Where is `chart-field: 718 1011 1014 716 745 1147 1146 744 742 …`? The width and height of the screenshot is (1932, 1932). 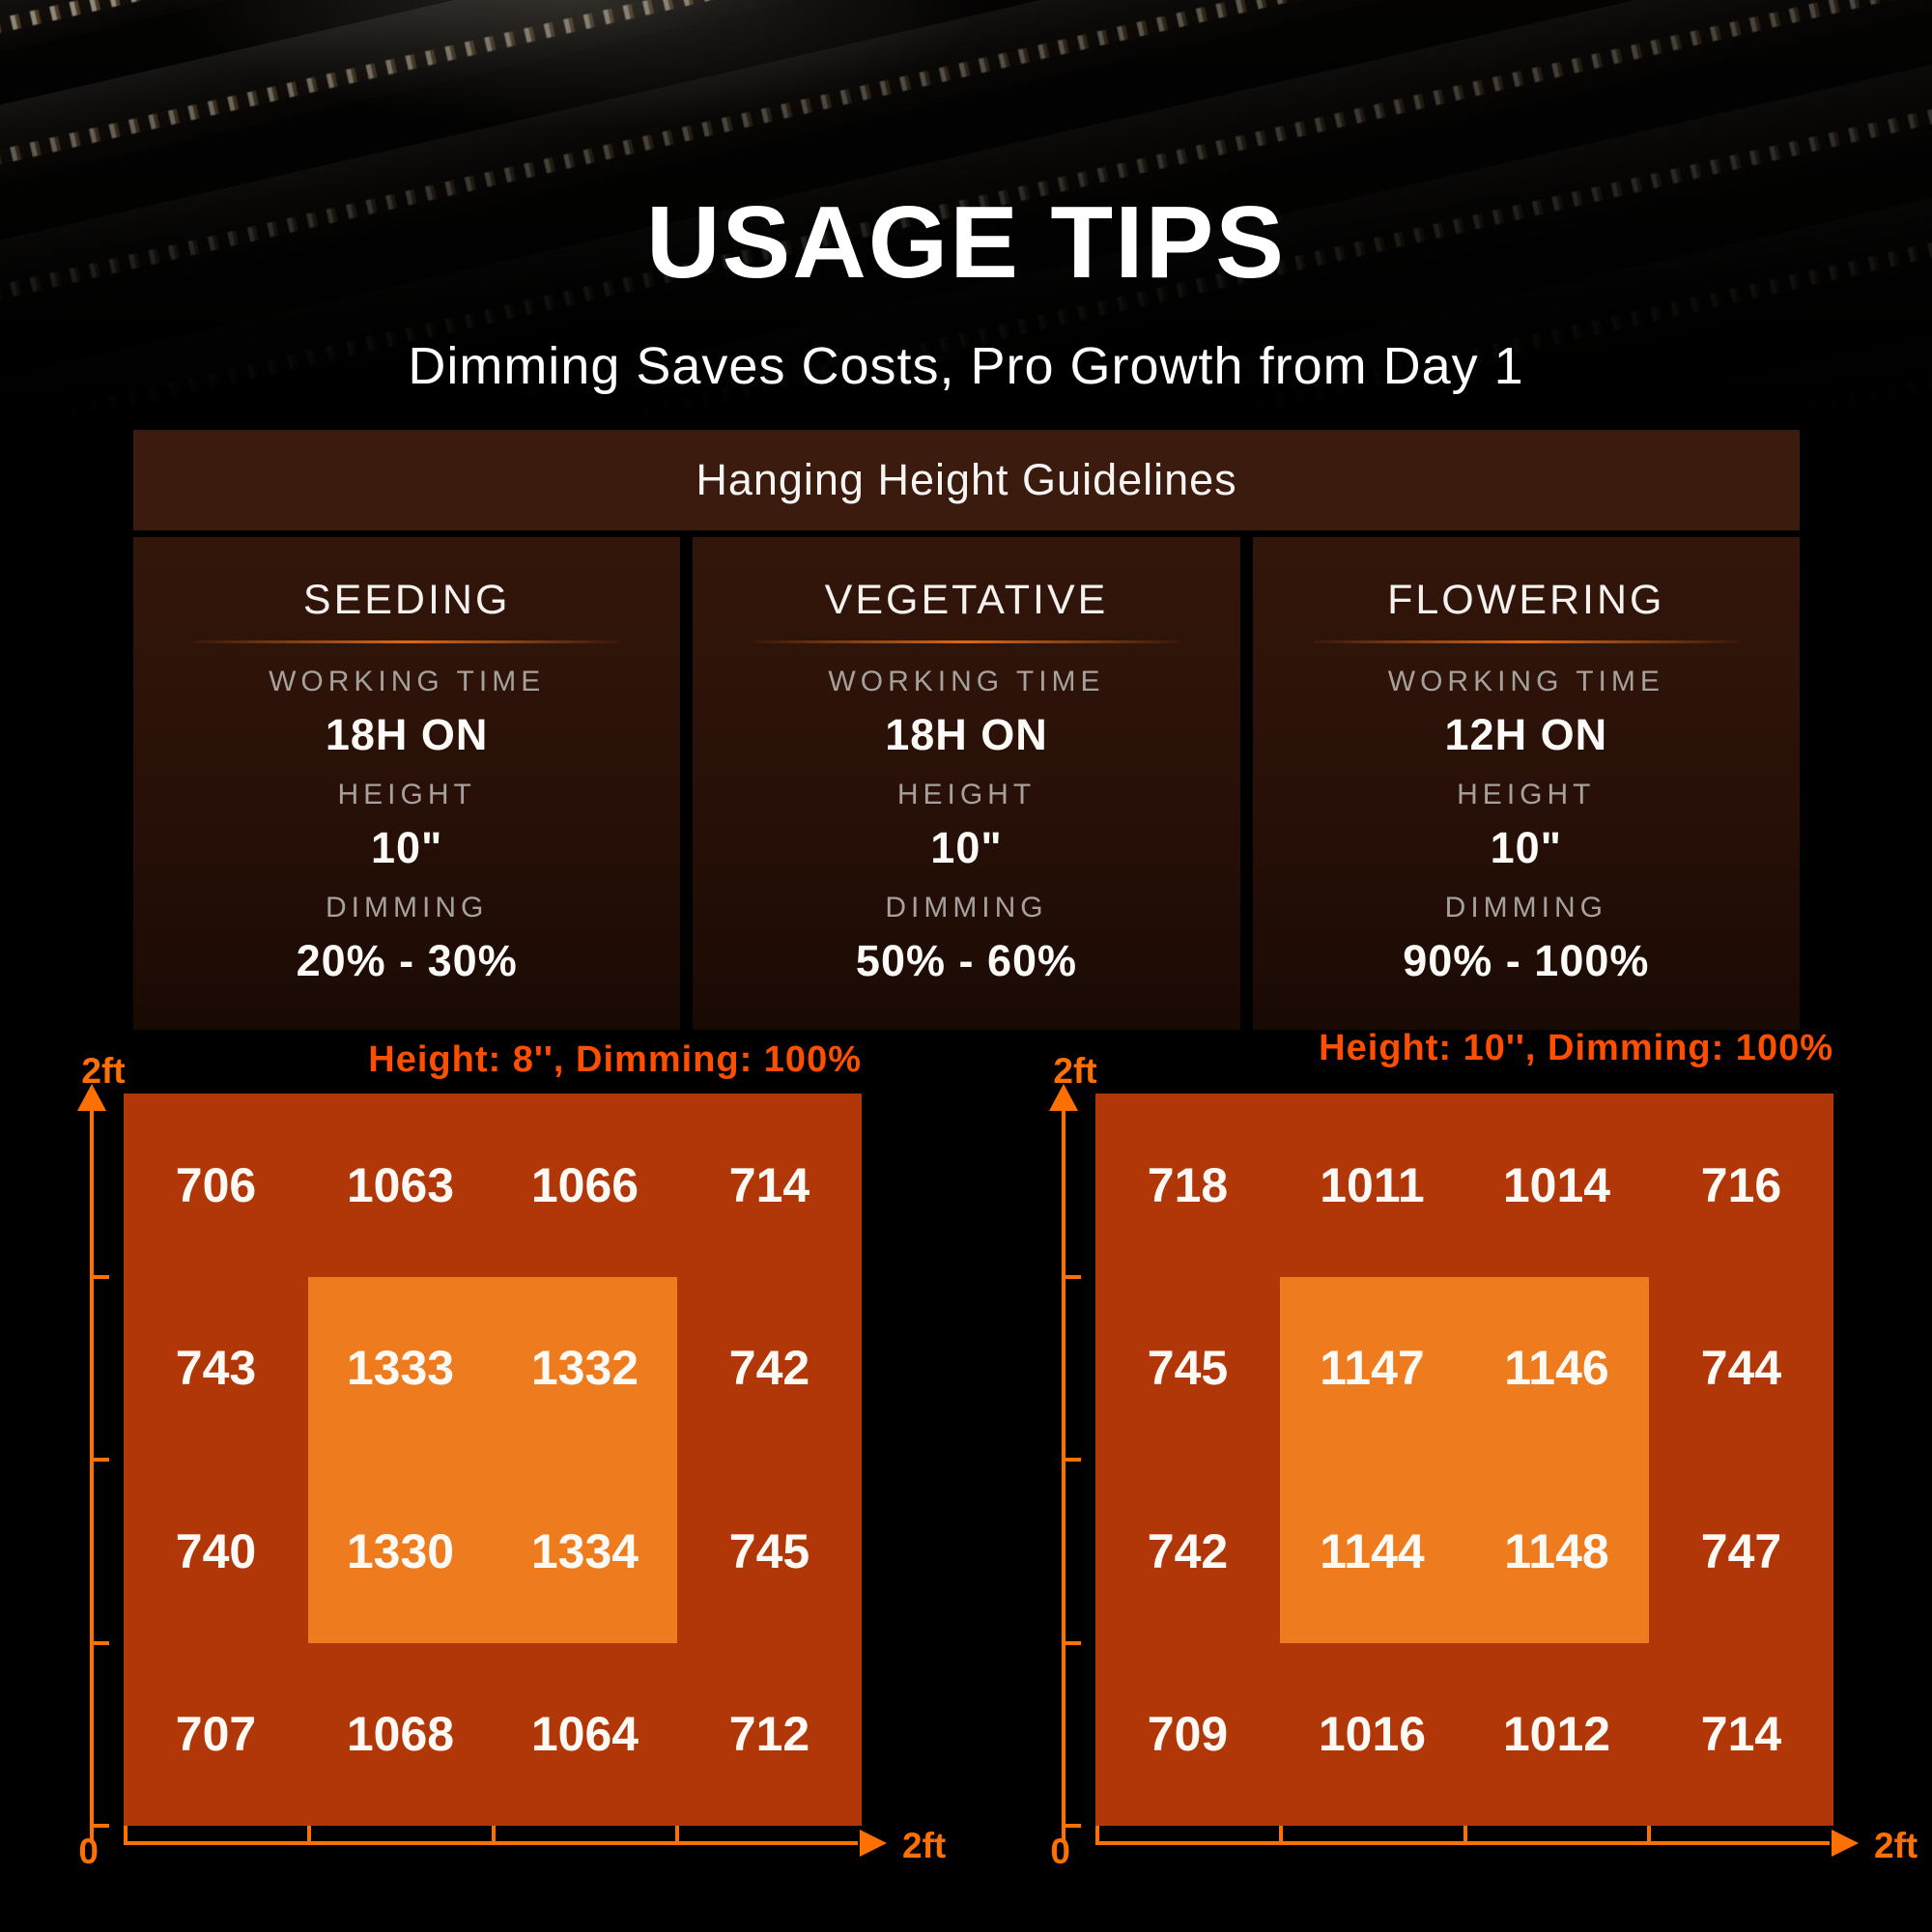 chart-field: 718 1011 1014 716 745 1147 1146 744 742 … is located at coordinates (1464, 1460).